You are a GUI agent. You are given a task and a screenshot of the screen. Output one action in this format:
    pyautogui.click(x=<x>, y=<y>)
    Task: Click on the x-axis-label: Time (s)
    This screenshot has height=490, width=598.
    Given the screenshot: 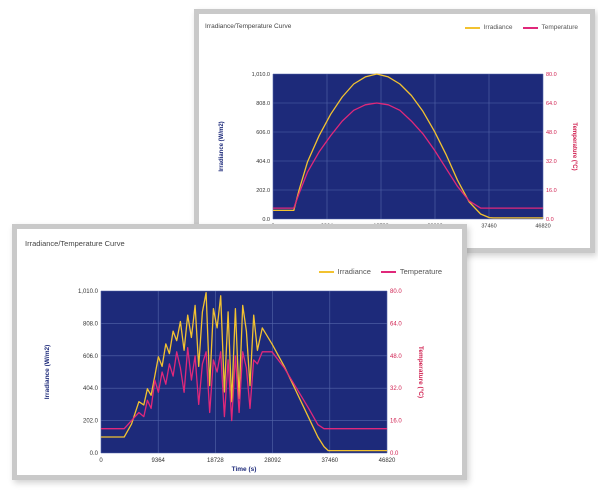 What is the action you would take?
    pyautogui.click(x=244, y=469)
    